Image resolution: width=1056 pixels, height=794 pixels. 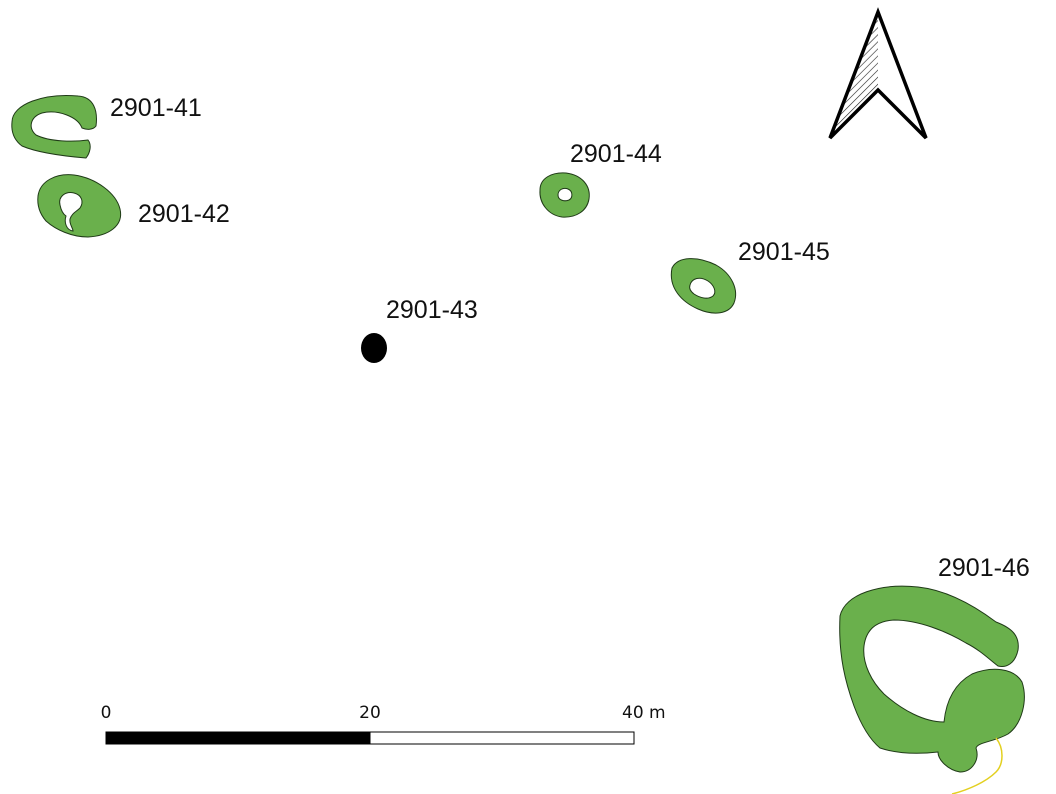 What do you see at coordinates (106, 713) in the screenshot?
I see `scale-label-0: 0` at bounding box center [106, 713].